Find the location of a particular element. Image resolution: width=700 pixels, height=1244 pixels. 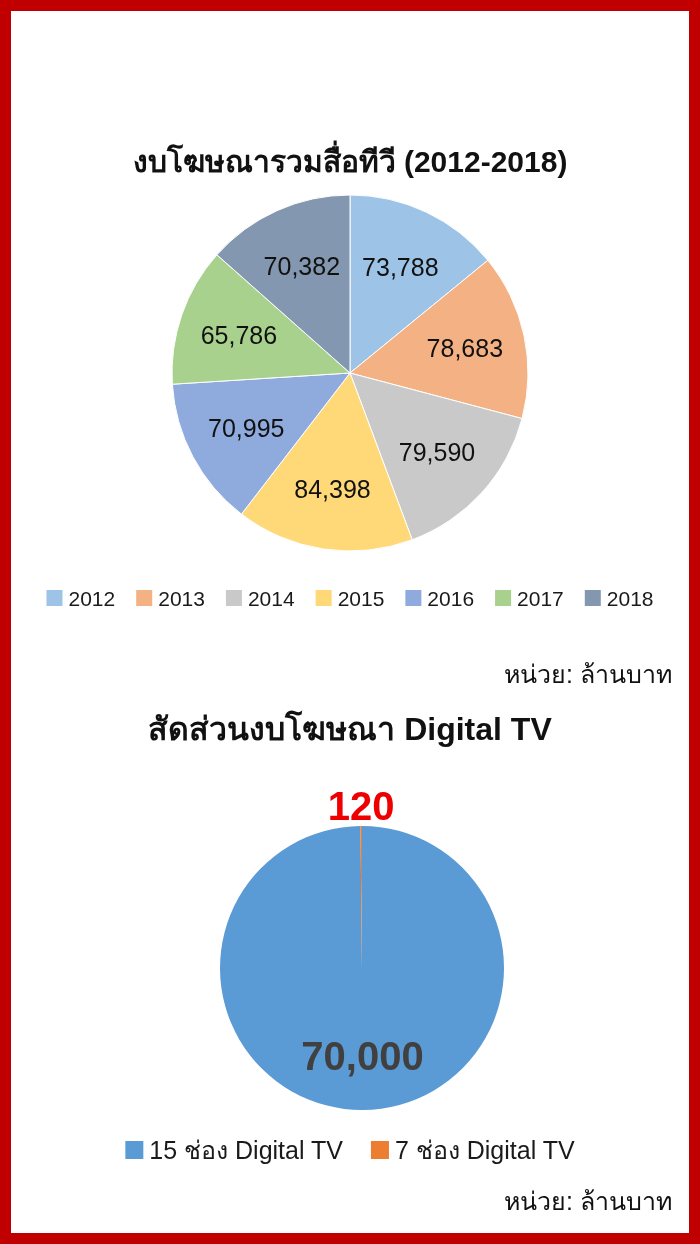

chart-title: งบโฆษณารวมสื่อทีวี (2012-2018) is located at coordinates (350, 159).